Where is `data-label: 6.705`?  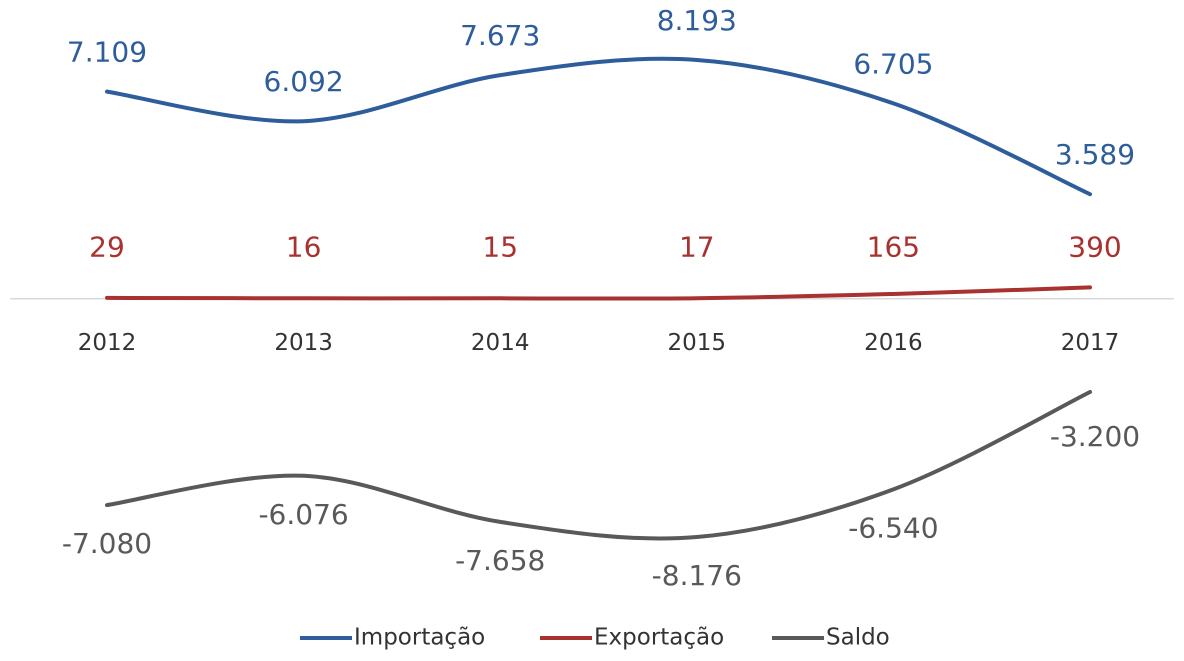
data-label: 6.705 is located at coordinates (893, 63).